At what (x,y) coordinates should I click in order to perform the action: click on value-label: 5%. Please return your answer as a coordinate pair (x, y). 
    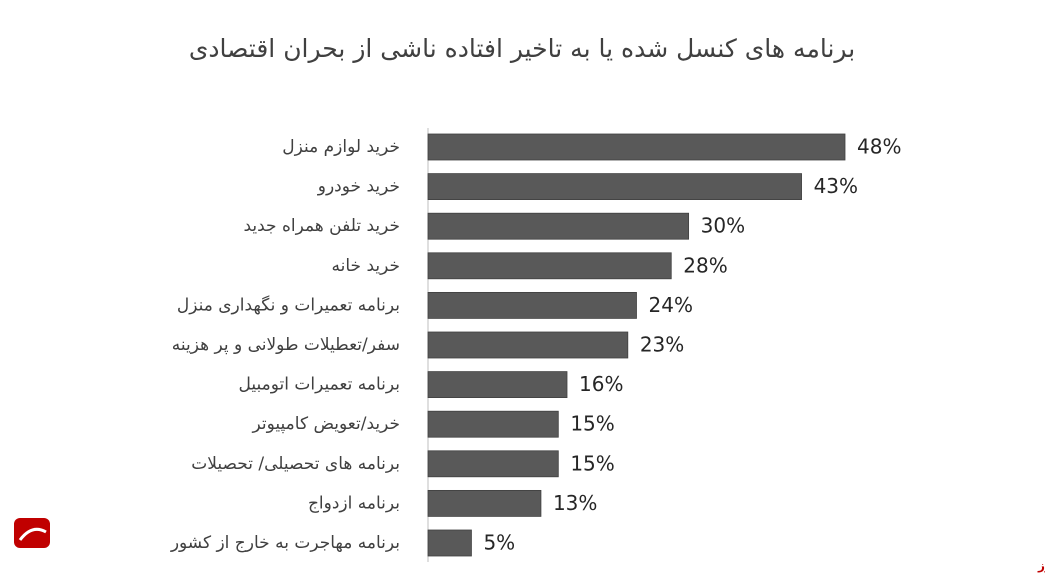
    Looking at the image, I should click on (499, 543).